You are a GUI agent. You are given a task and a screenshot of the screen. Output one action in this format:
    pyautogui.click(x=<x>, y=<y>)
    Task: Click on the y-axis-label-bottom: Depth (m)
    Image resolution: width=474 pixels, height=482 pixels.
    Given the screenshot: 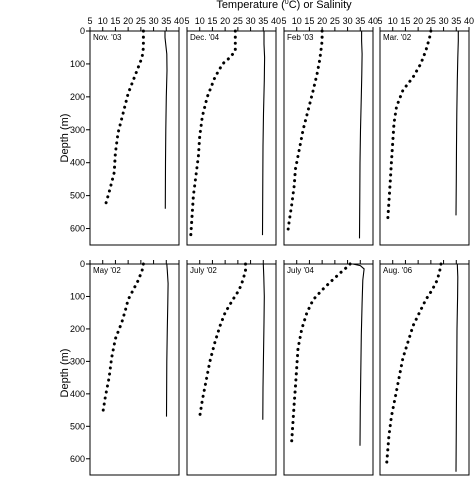 What is the action you would take?
    pyautogui.click(x=65, y=373)
    